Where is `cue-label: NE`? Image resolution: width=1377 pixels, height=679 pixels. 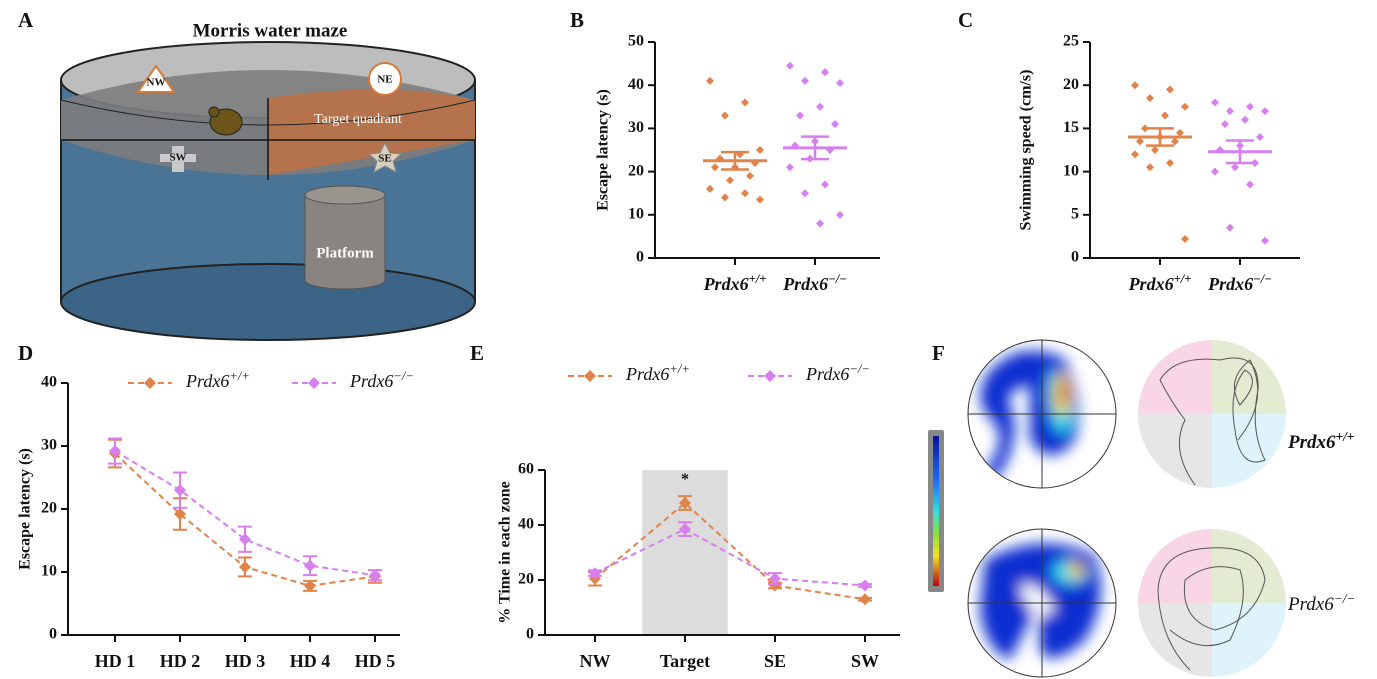 cue-label: NE is located at coordinates (384, 80).